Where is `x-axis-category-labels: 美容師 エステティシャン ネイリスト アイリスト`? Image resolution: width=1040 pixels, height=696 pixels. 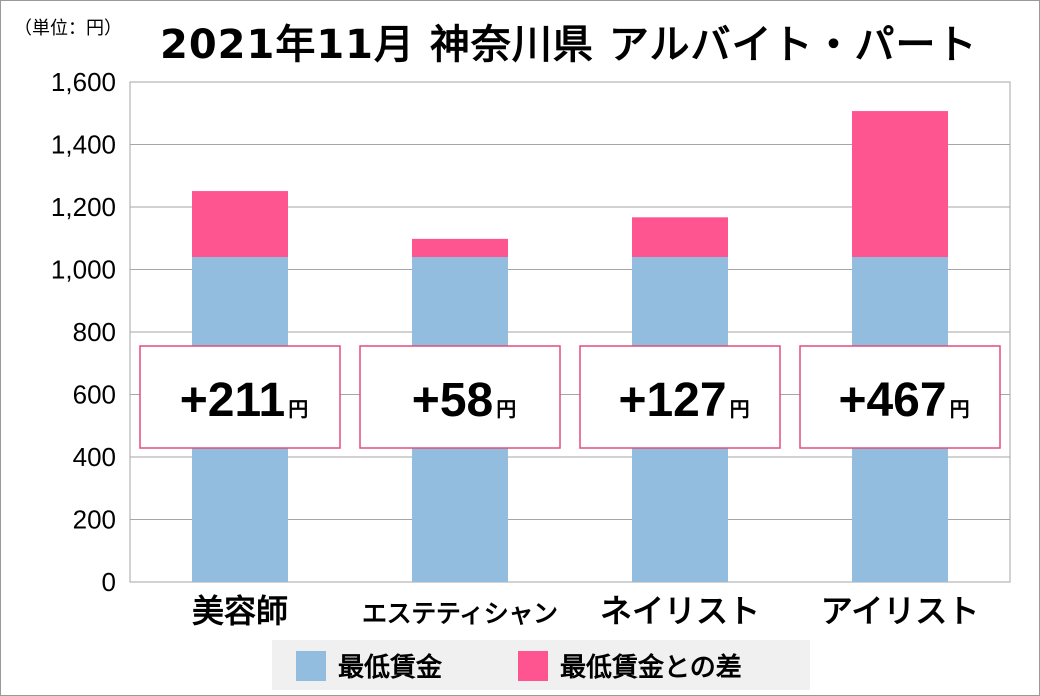
x-axis-category-labels: 美容師 エステティシャン ネイリスト アイリスト is located at coordinates (585, 611).